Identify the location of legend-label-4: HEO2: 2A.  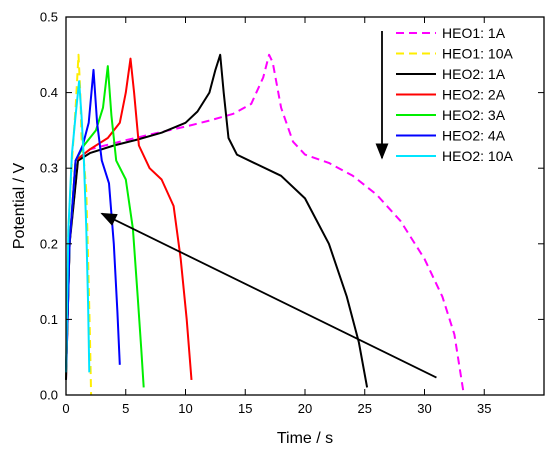
(474, 95).